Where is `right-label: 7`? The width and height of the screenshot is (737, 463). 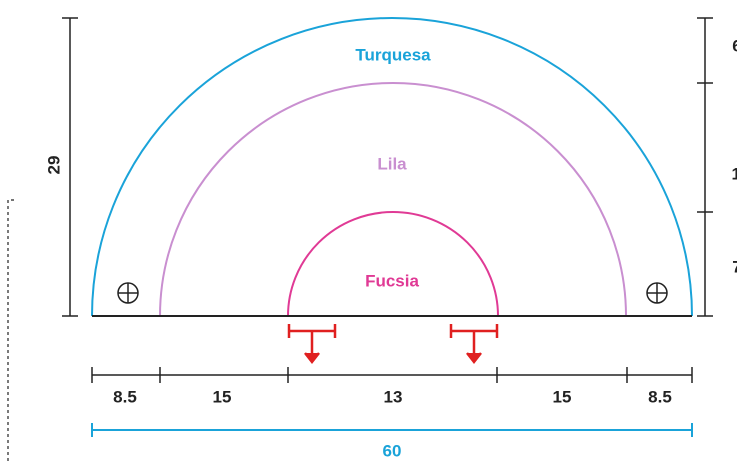
right-label: 7 is located at coordinates (734, 266).